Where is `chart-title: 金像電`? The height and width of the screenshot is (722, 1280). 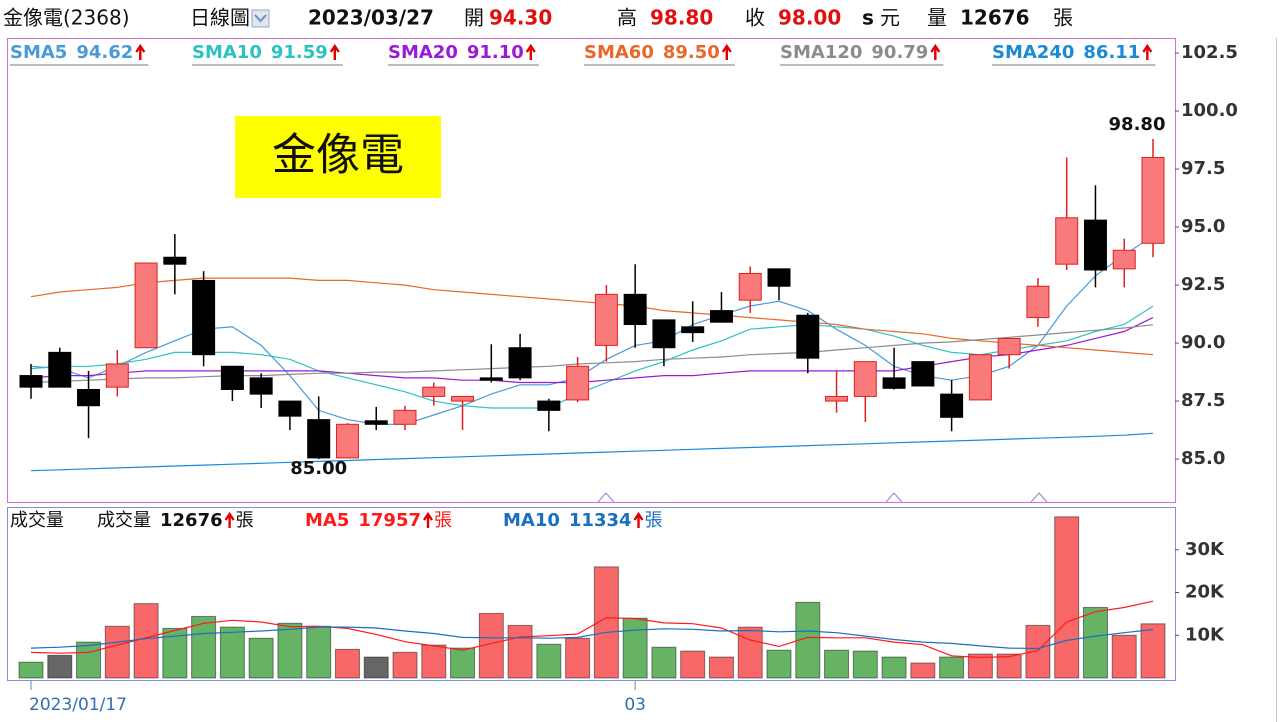 chart-title: 金像電 is located at coordinates (338, 155).